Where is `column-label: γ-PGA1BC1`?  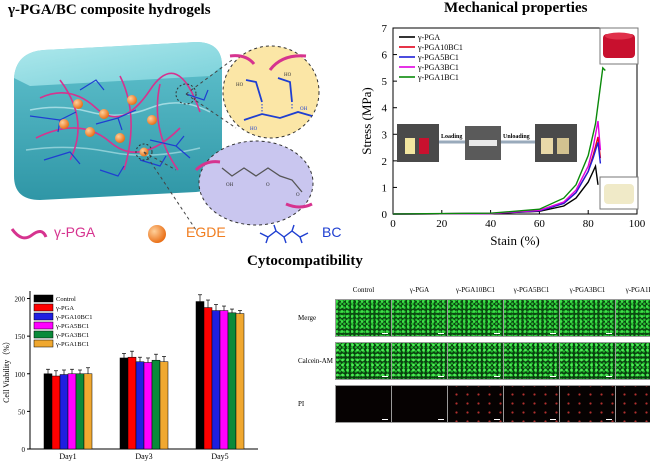
column-label: γ-PGA1BC1 is located at coordinates (637, 290).